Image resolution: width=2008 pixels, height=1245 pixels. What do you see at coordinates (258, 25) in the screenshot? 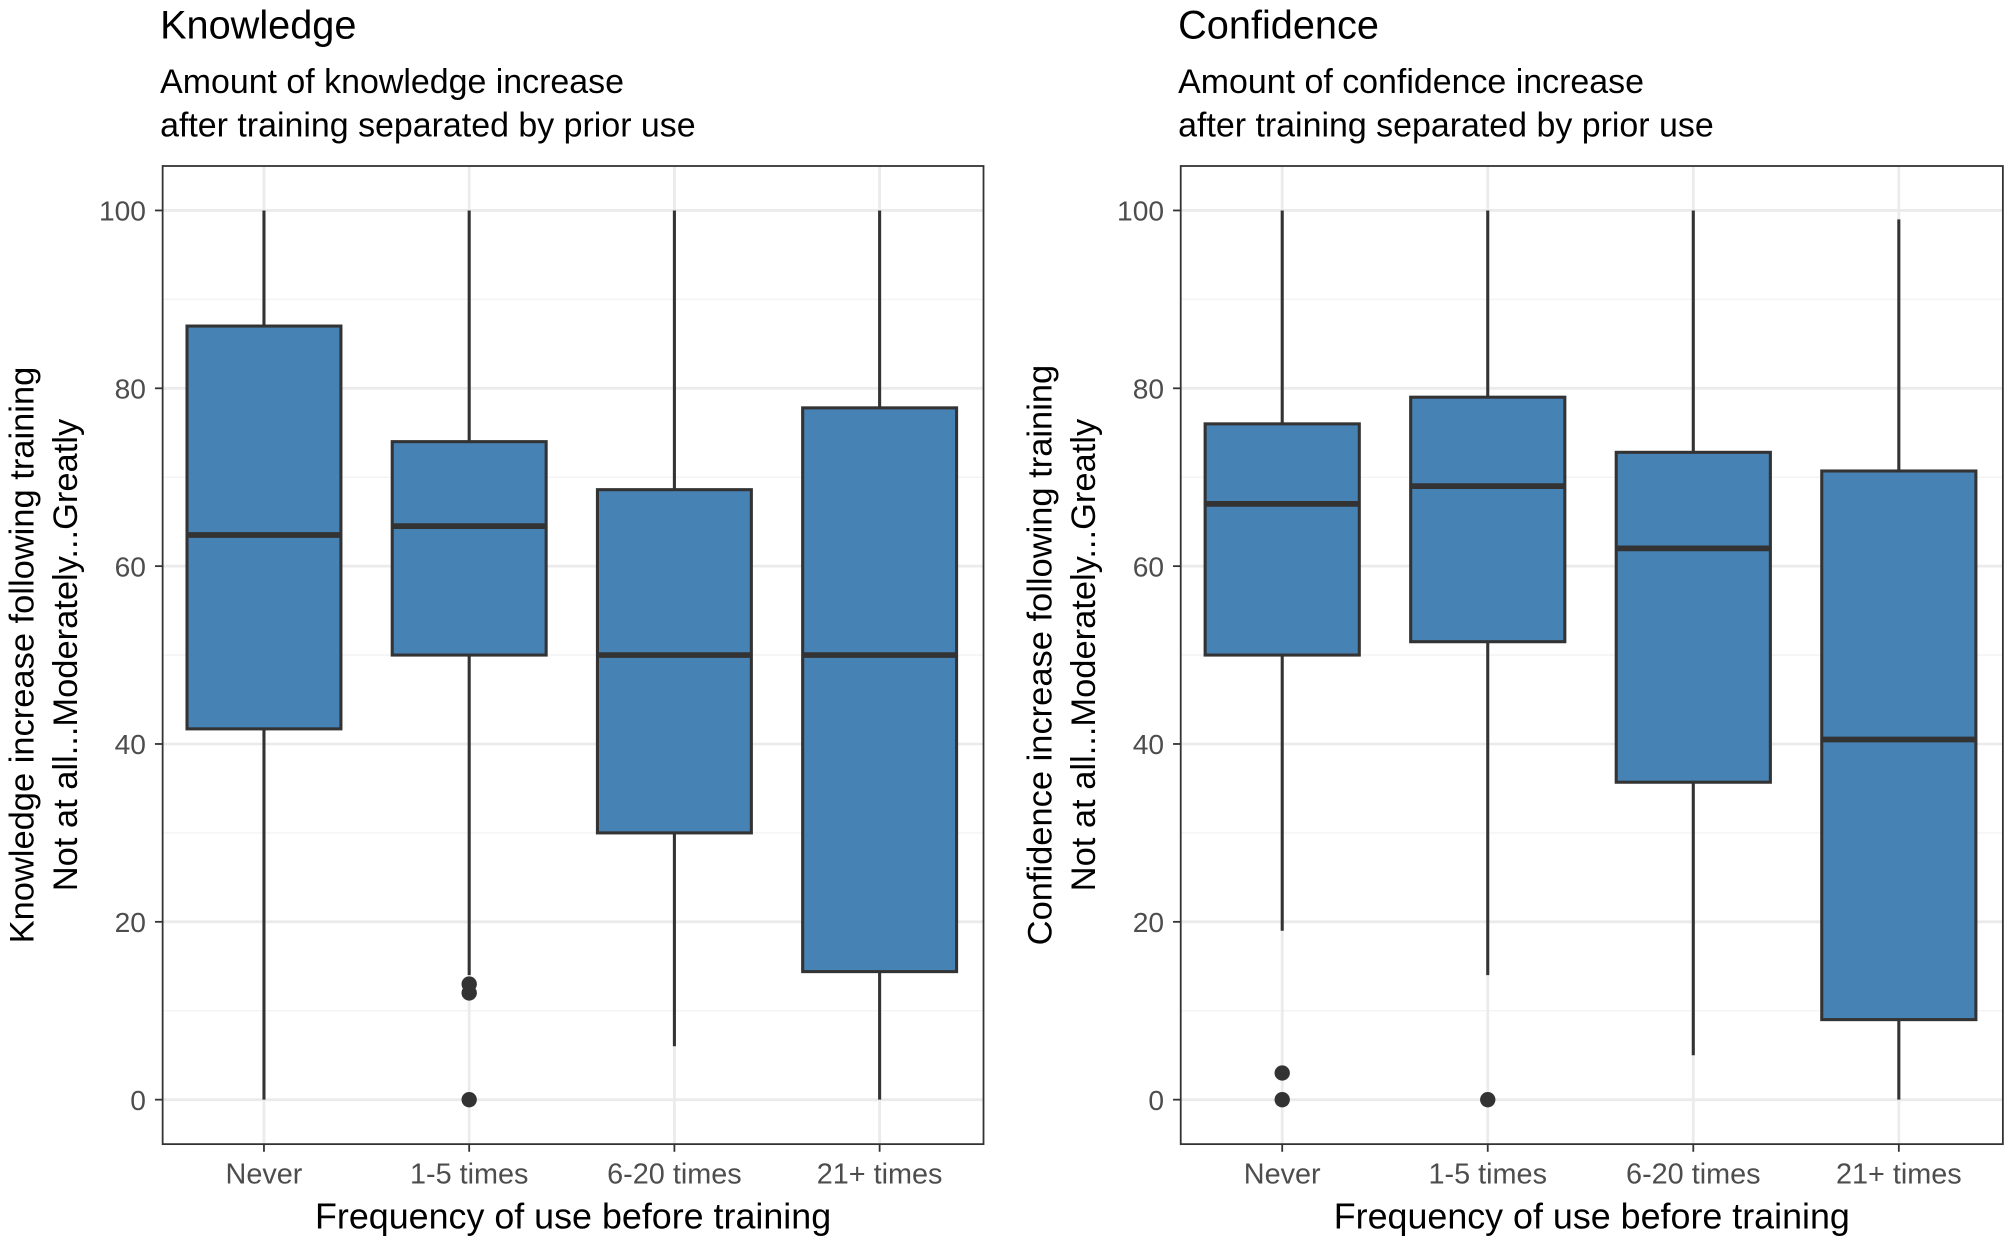
I see `chart-title: Knowledge` at bounding box center [258, 25].